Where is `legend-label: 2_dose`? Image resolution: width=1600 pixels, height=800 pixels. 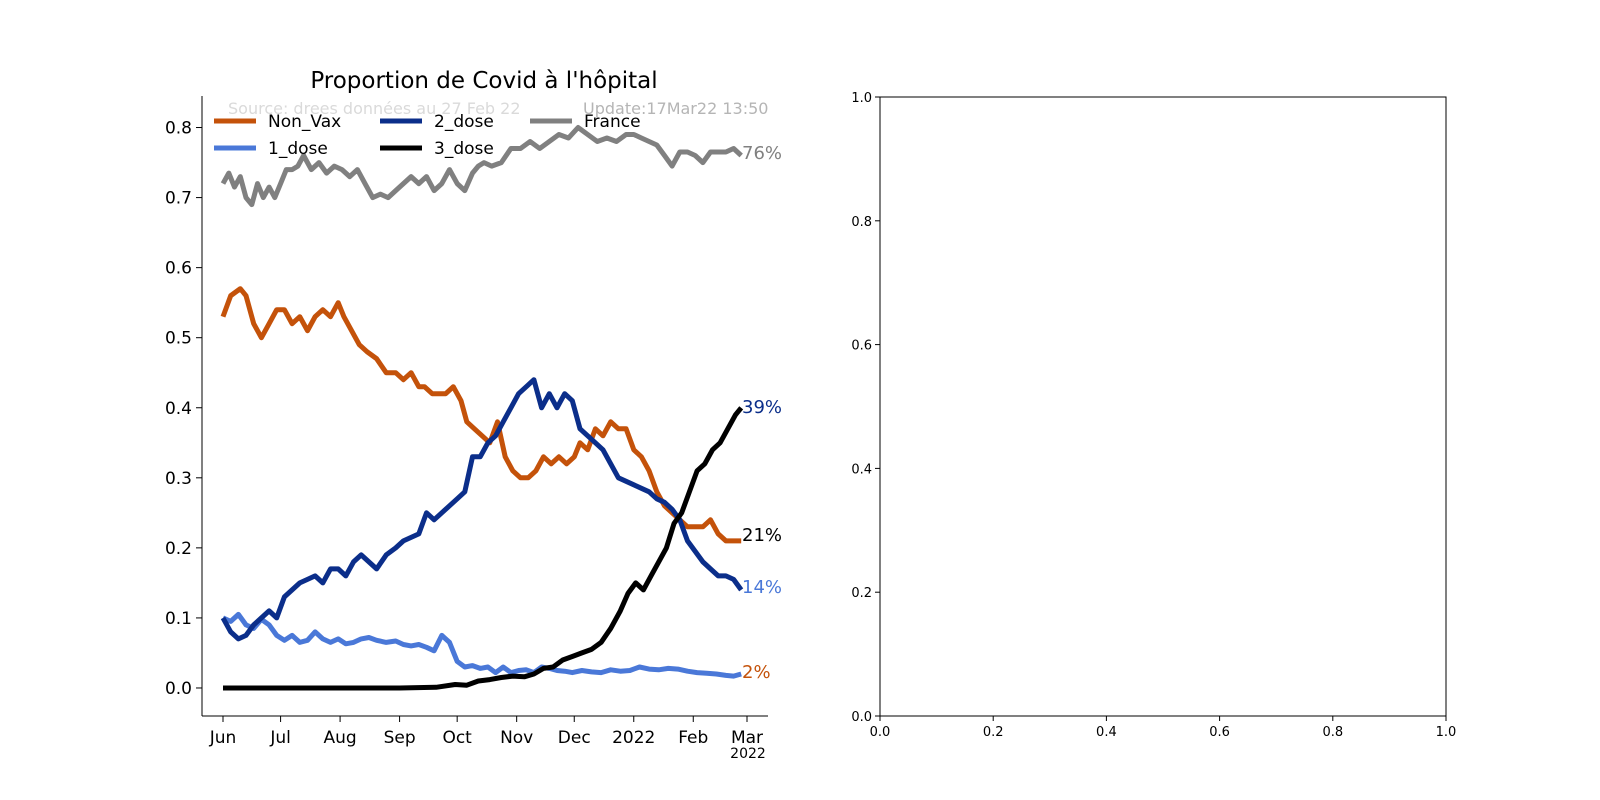
legend-label: 2_dose is located at coordinates (464, 122).